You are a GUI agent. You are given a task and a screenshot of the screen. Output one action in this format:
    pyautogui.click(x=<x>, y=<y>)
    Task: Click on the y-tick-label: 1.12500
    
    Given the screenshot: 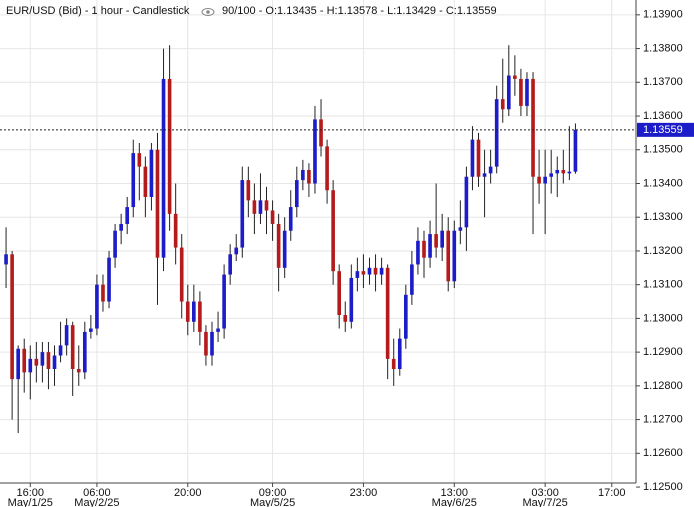 What is the action you would take?
    pyautogui.click(x=663, y=487)
    